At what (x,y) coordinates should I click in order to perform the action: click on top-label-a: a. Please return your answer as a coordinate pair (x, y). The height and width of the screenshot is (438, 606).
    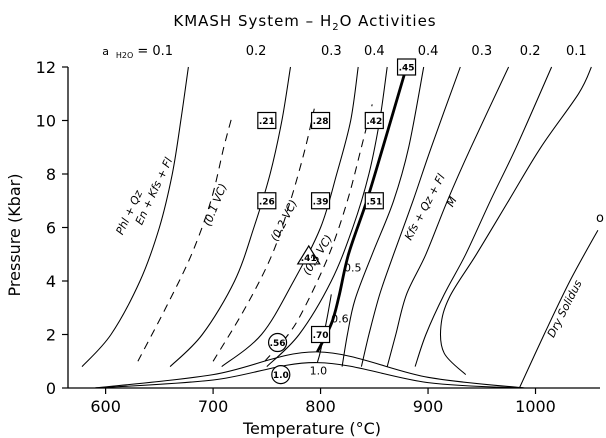
    Looking at the image, I should click on (105, 51).